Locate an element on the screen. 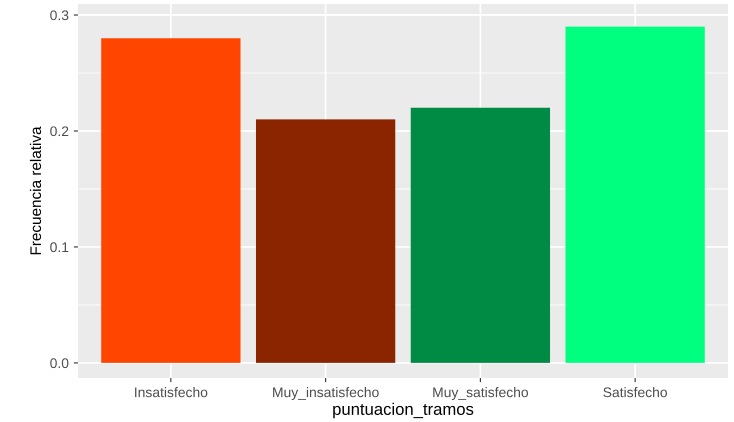 This screenshot has height=422, width=734. x-tick-label: Muy_insatisfecho is located at coordinates (326, 393).